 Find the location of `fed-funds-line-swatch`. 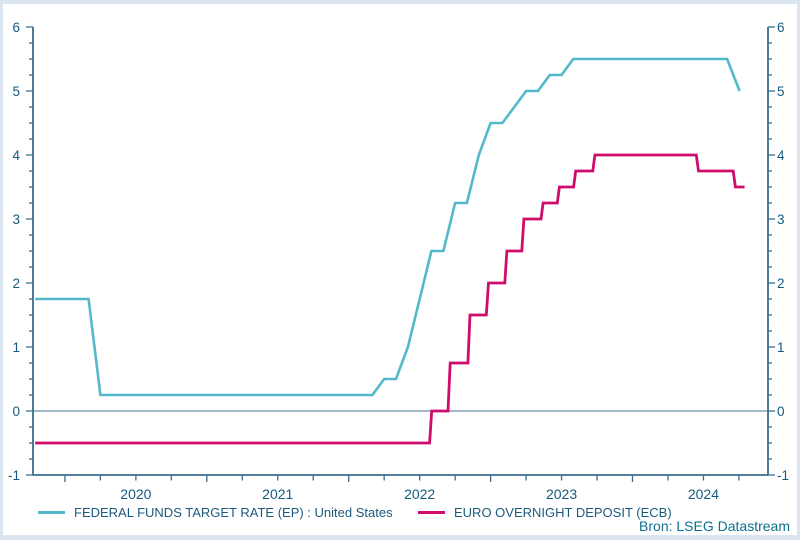

fed-funds-line-swatch is located at coordinates (51, 512).